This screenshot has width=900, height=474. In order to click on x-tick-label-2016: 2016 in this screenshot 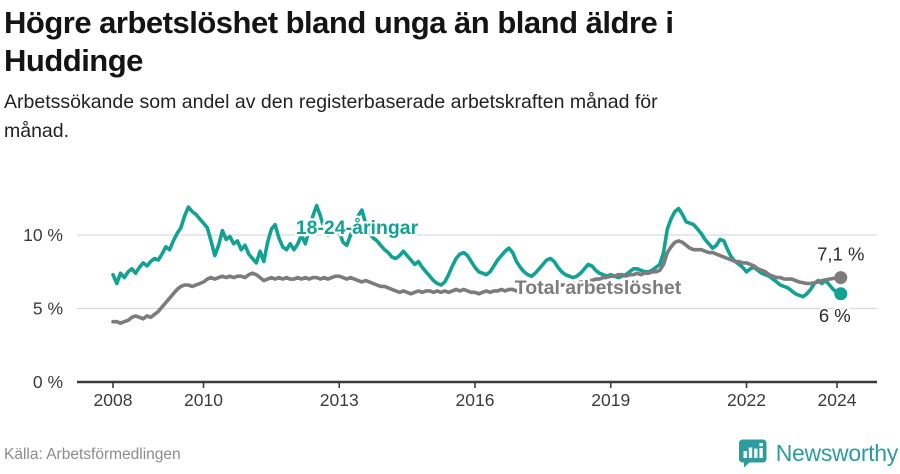, I will do `click(475, 400)`.